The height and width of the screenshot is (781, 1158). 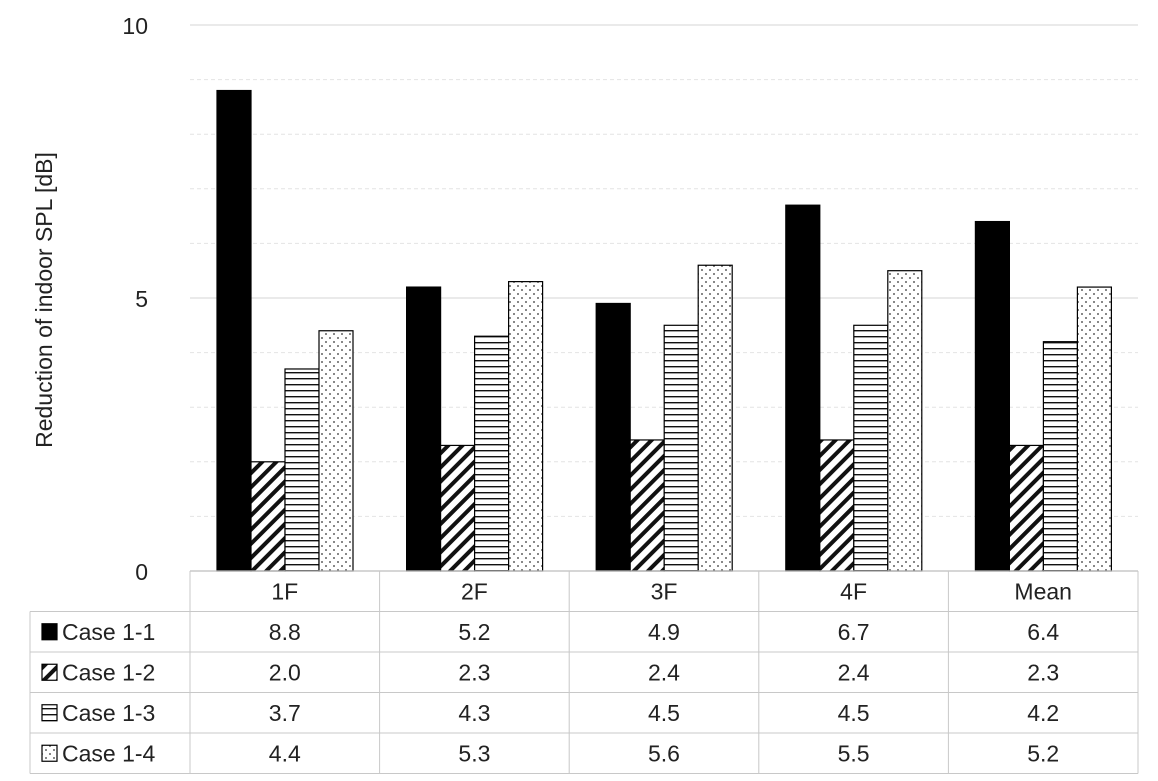 I want to click on data-label: 5.5, so click(x=854, y=753).